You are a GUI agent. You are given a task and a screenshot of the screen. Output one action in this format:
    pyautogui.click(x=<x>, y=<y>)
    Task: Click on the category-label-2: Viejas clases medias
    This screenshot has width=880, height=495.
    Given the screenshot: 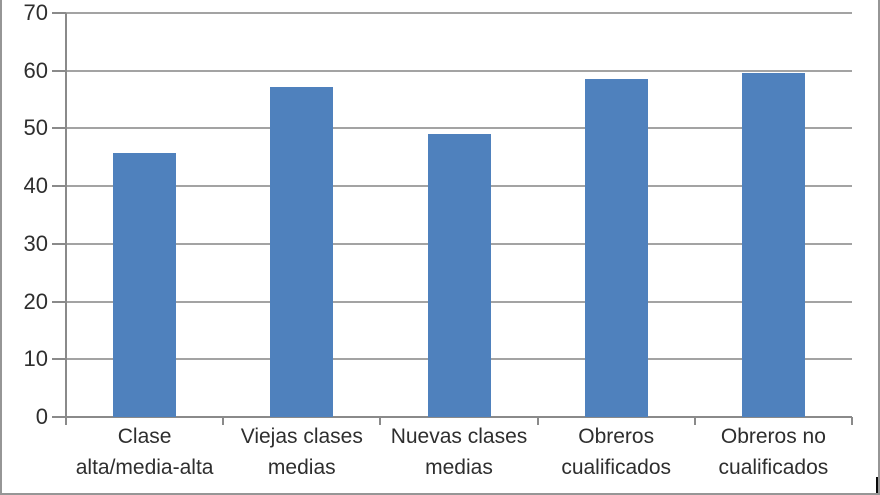 What is the action you would take?
    pyautogui.click(x=301, y=450)
    